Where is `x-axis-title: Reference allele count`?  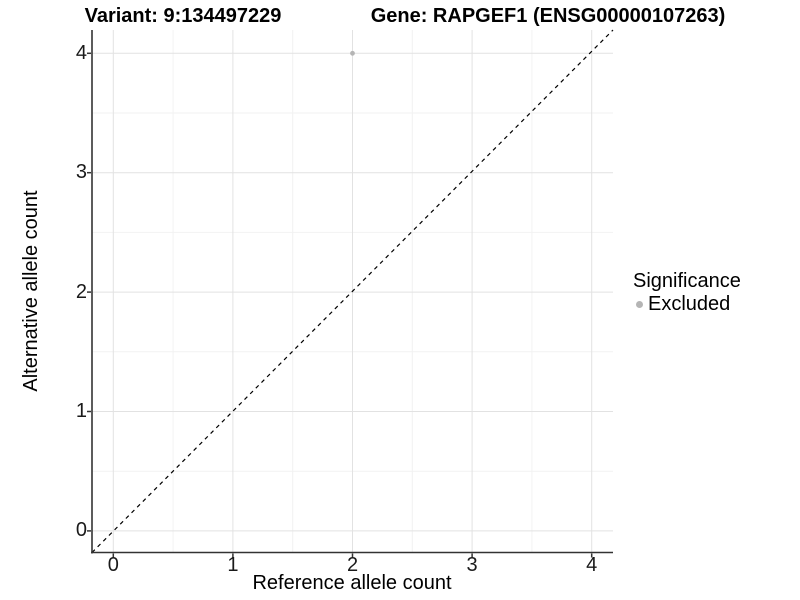
x-axis-title: Reference allele count is located at coordinates (352, 583).